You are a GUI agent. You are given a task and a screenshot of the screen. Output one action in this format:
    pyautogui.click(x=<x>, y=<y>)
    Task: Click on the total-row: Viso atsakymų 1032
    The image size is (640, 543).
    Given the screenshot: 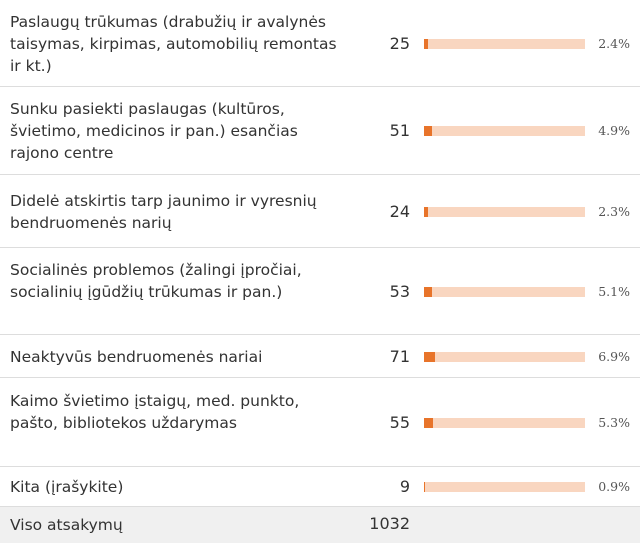 What is the action you would take?
    pyautogui.click(x=320, y=525)
    